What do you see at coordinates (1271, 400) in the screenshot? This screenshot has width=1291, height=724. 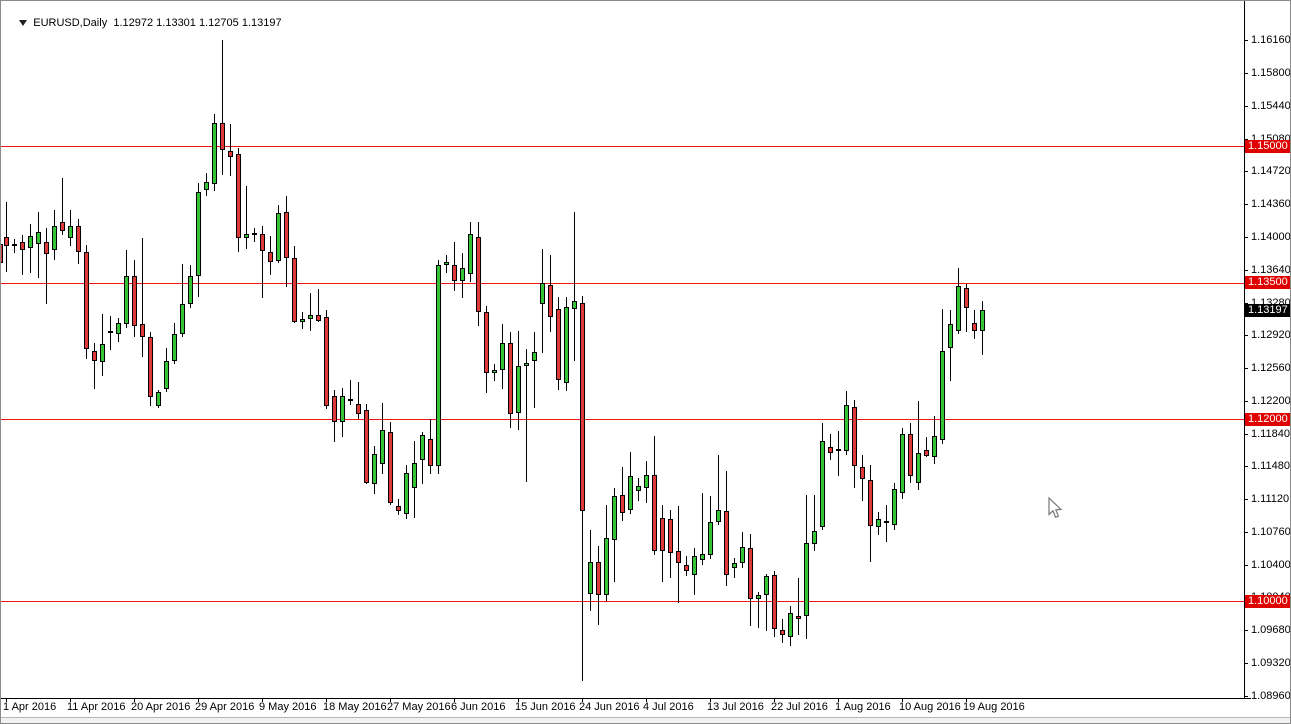 I see `y-axis-tick-label: 1.12200` at bounding box center [1271, 400].